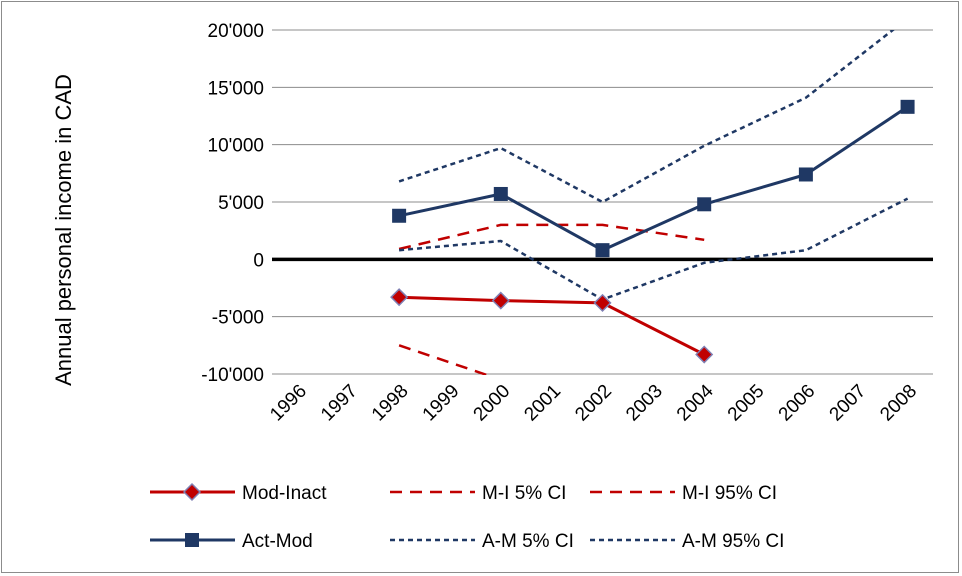 This screenshot has height=576, width=962. What do you see at coordinates (848, 403) in the screenshot?
I see `x-tick-label: 2007` at bounding box center [848, 403].